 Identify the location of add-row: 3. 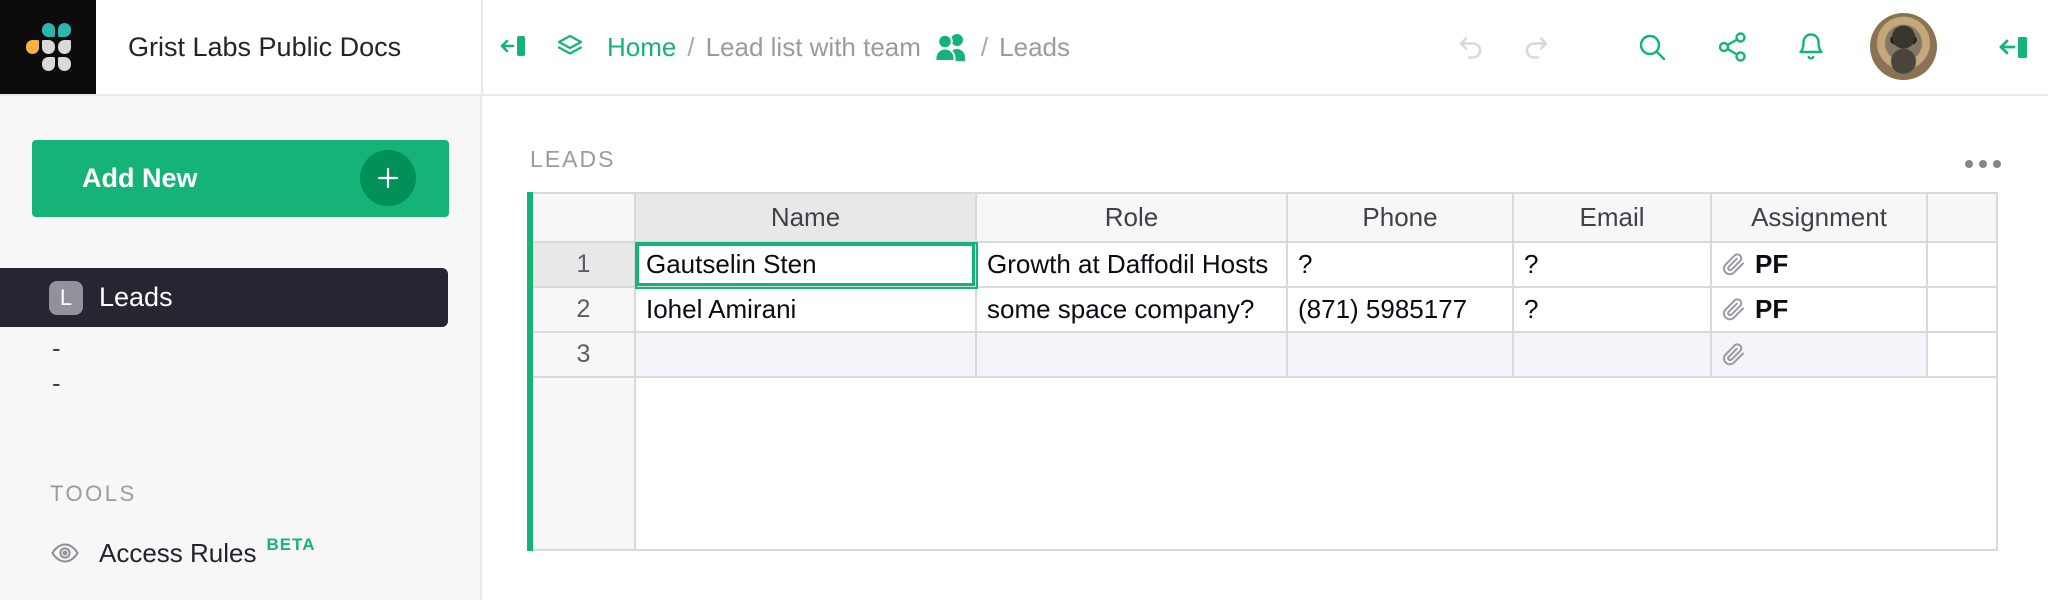
(1264, 355).